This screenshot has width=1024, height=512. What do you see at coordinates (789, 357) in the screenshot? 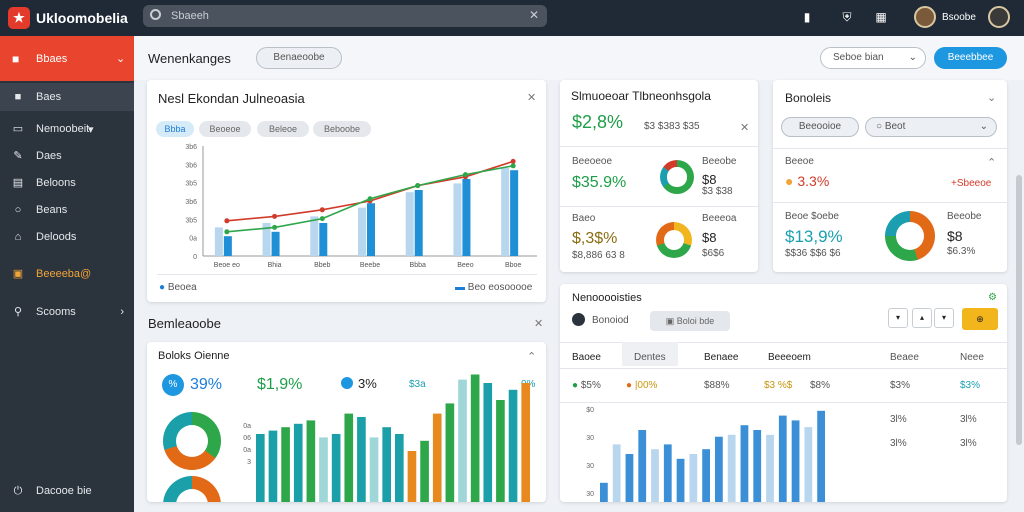
I see `column-header: Beeeoem` at bounding box center [789, 357].